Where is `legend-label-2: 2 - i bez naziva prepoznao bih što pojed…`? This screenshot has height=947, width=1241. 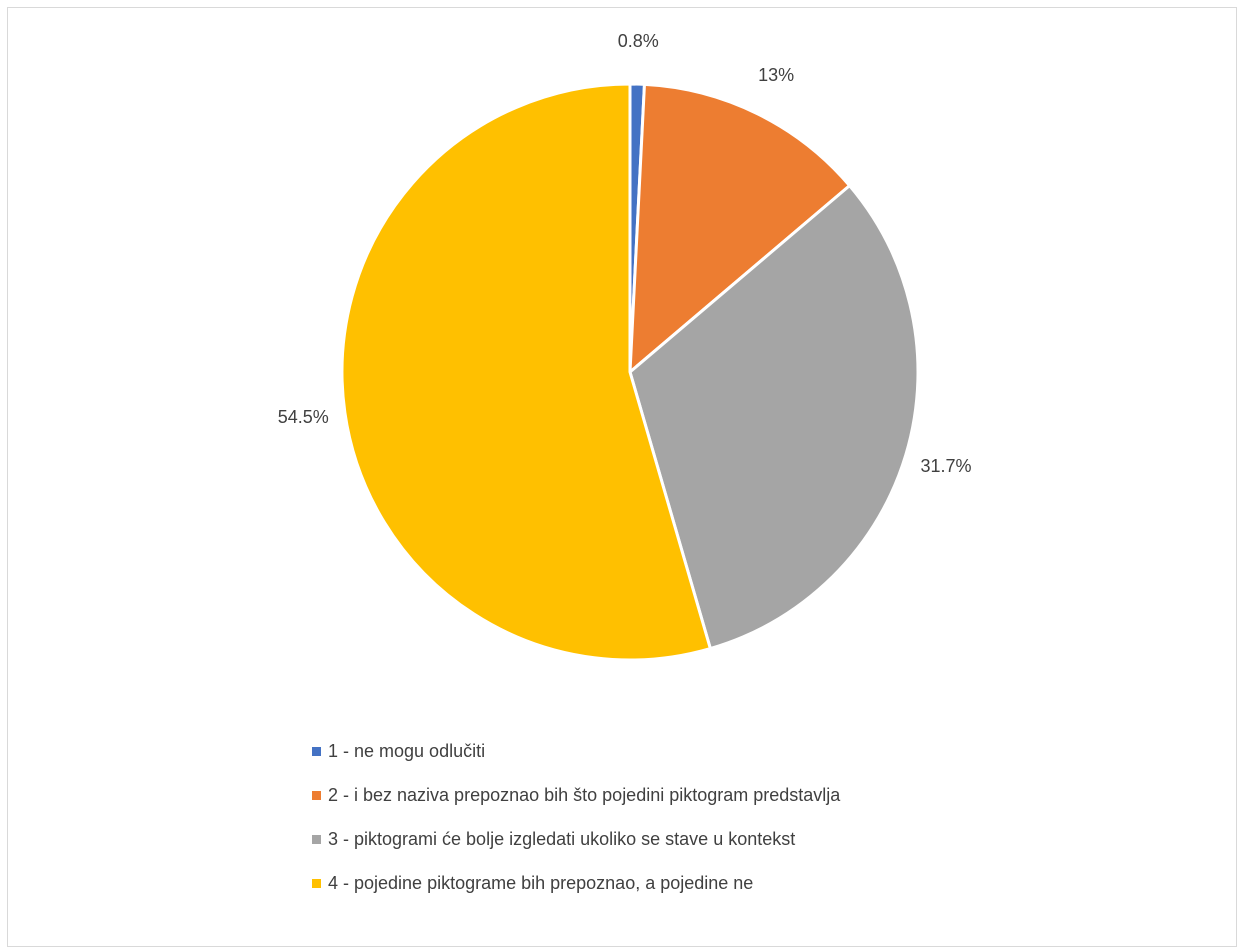
legend-label-2: 2 - i bez naziva prepoznao bih što pojed… is located at coordinates (584, 794).